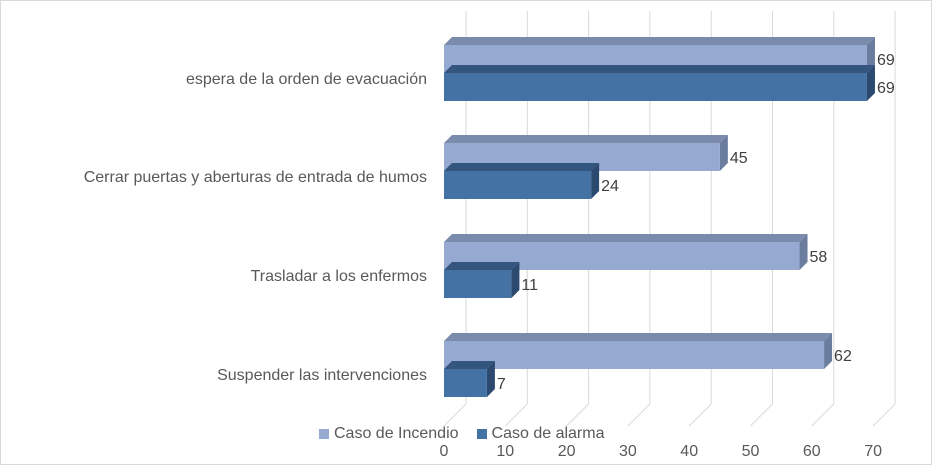 This screenshot has height=465, width=932. I want to click on x-tick-label: 40, so click(689, 451).